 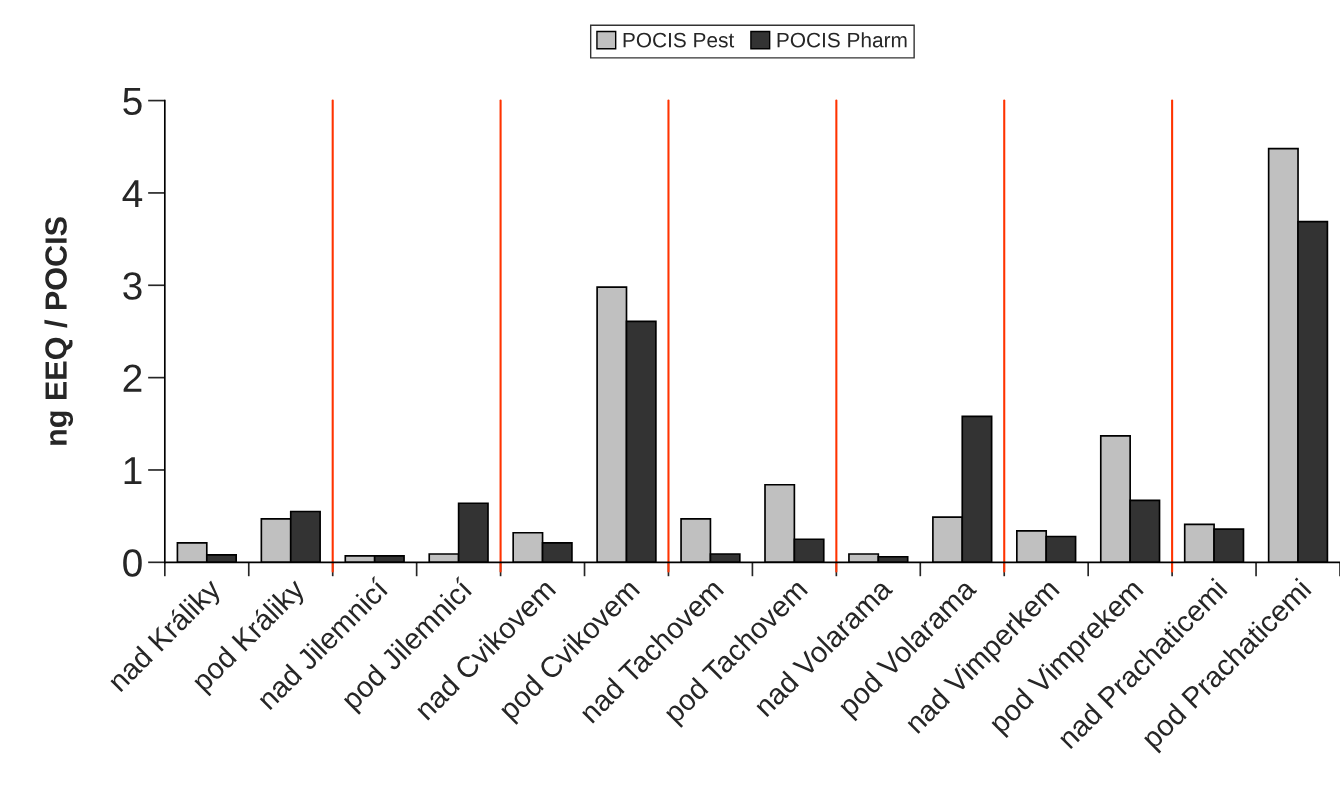 What do you see at coordinates (679, 40) in the screenshot?
I see `legend-label: POCIS Pest` at bounding box center [679, 40].